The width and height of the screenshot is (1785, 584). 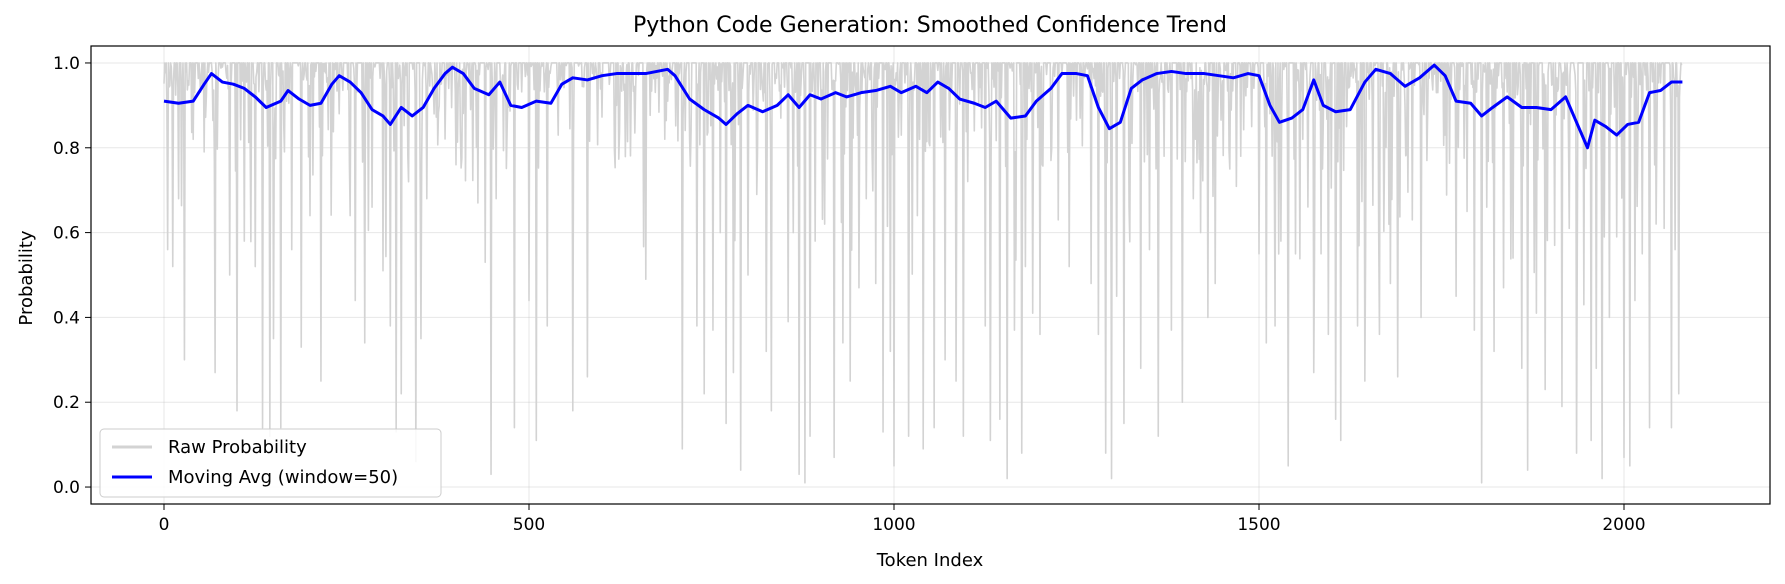 I want to click on x-tick-label: 500, so click(x=529, y=525).